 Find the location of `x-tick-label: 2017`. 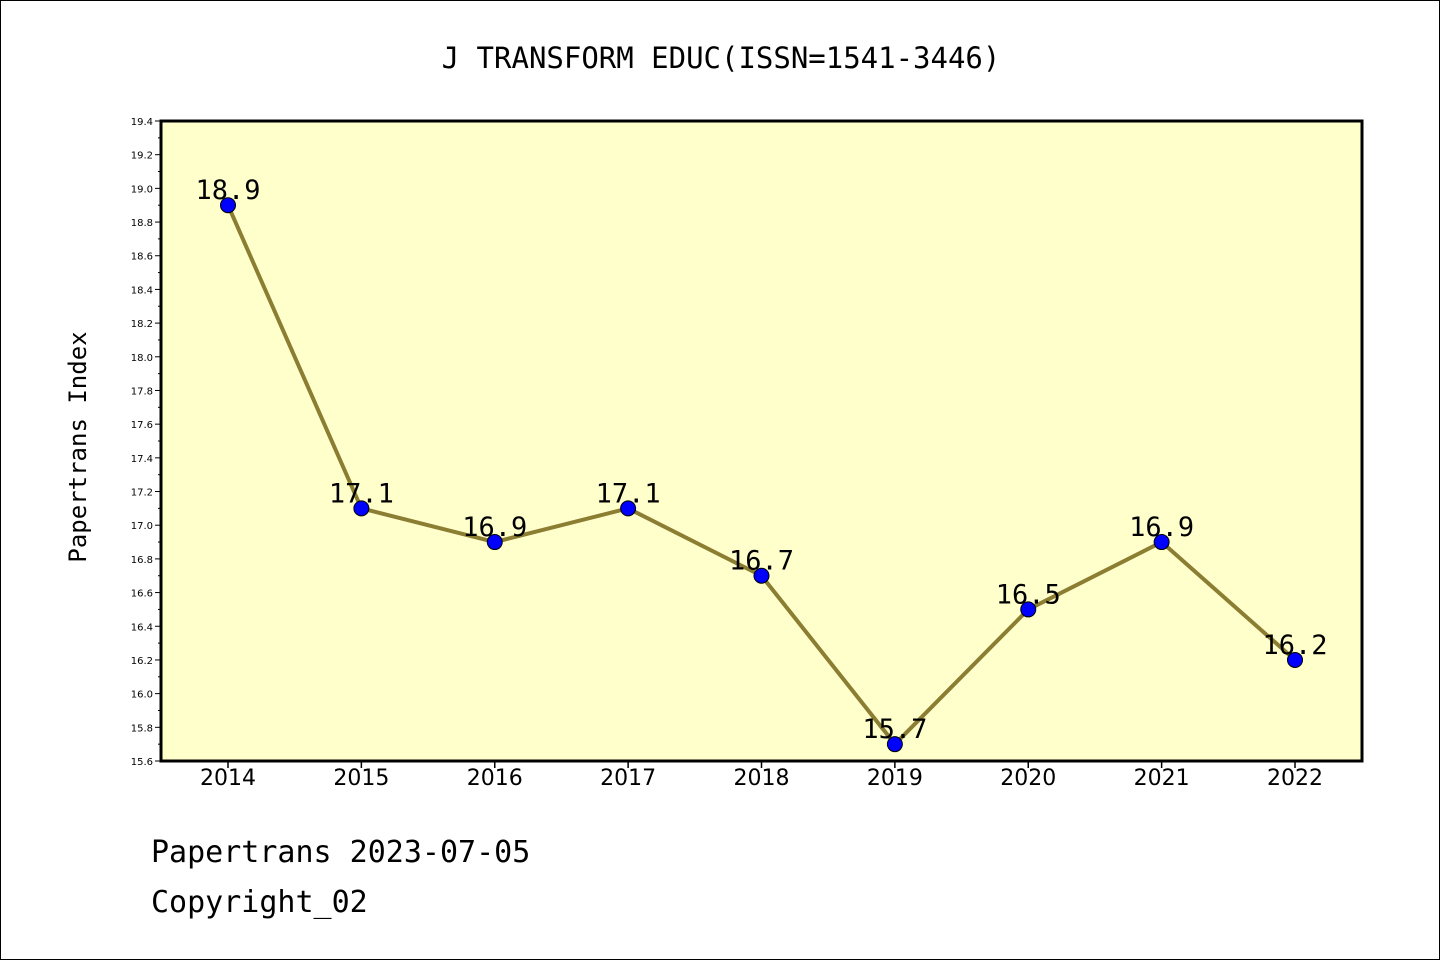

x-tick-label: 2017 is located at coordinates (628, 778).